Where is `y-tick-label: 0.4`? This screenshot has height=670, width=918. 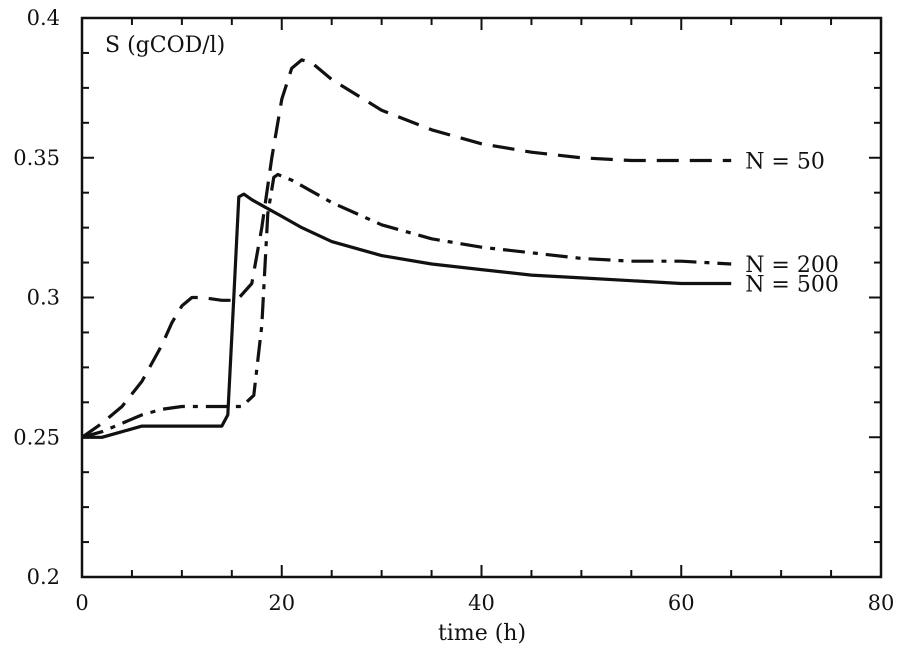 y-tick-label: 0.4 is located at coordinates (43, 18).